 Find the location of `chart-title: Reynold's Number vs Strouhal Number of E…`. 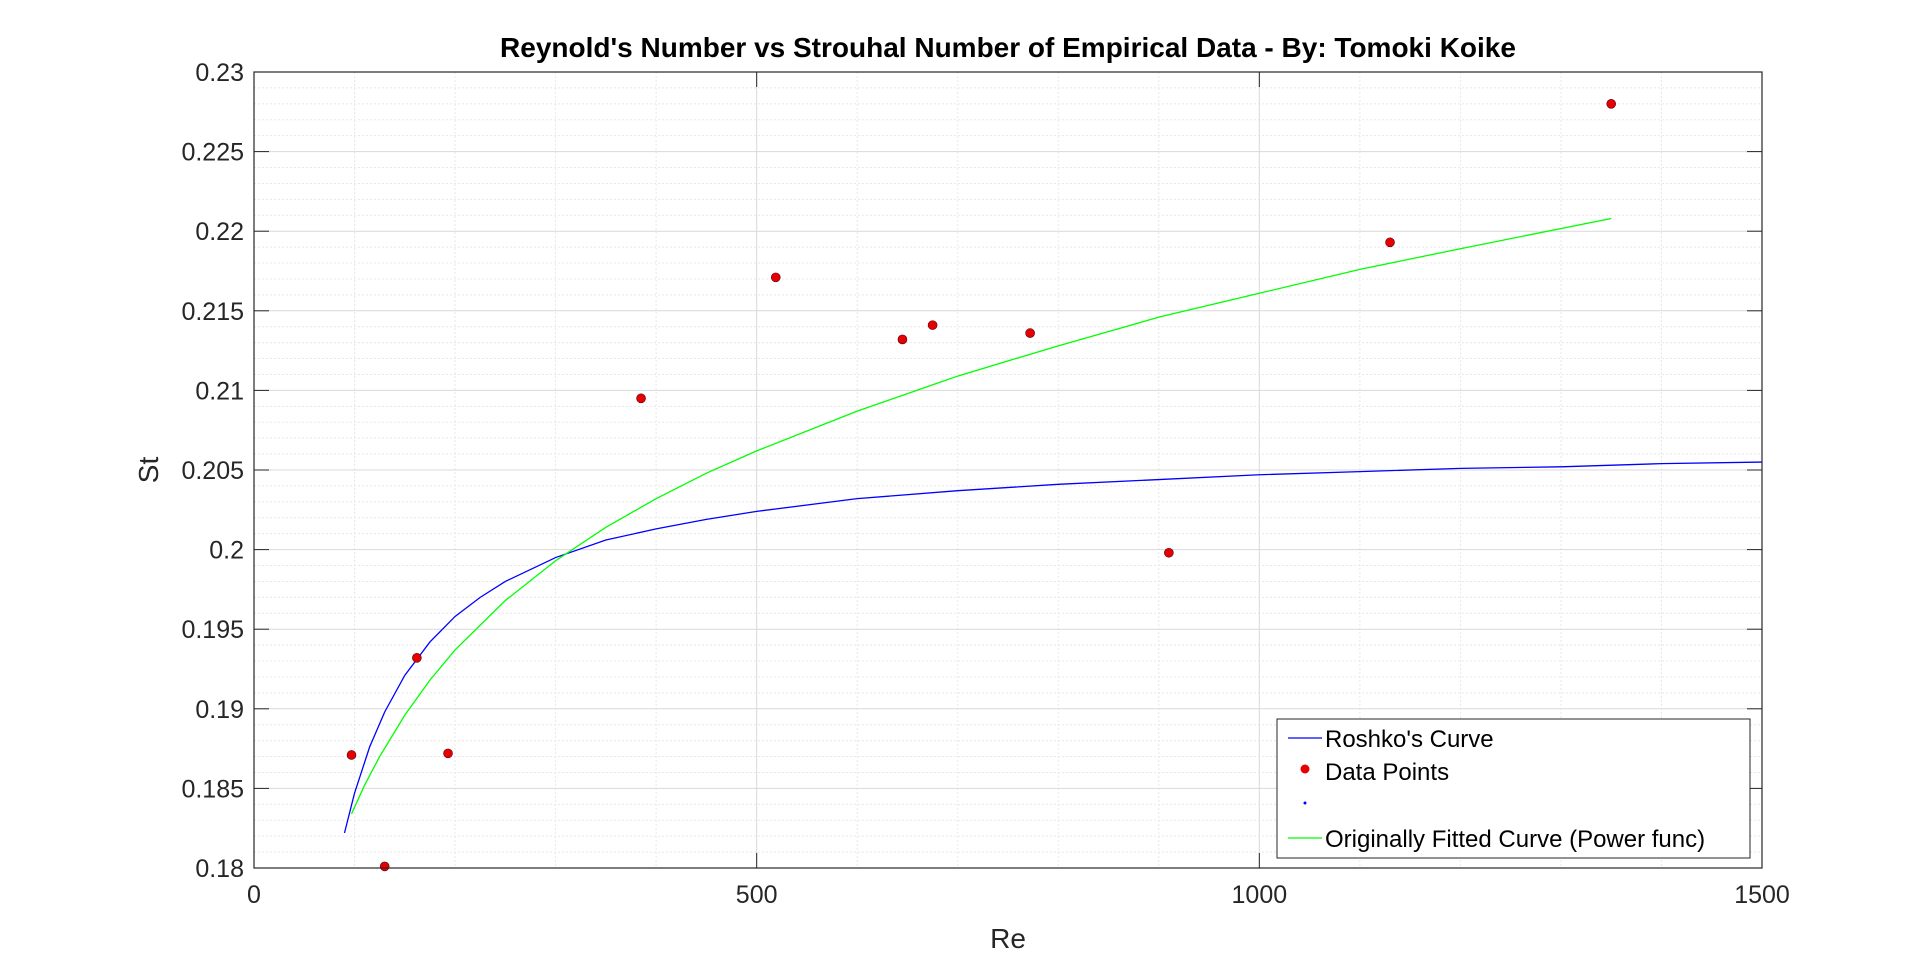

chart-title: Reynold's Number vs Strouhal Number of E… is located at coordinates (1008, 47).